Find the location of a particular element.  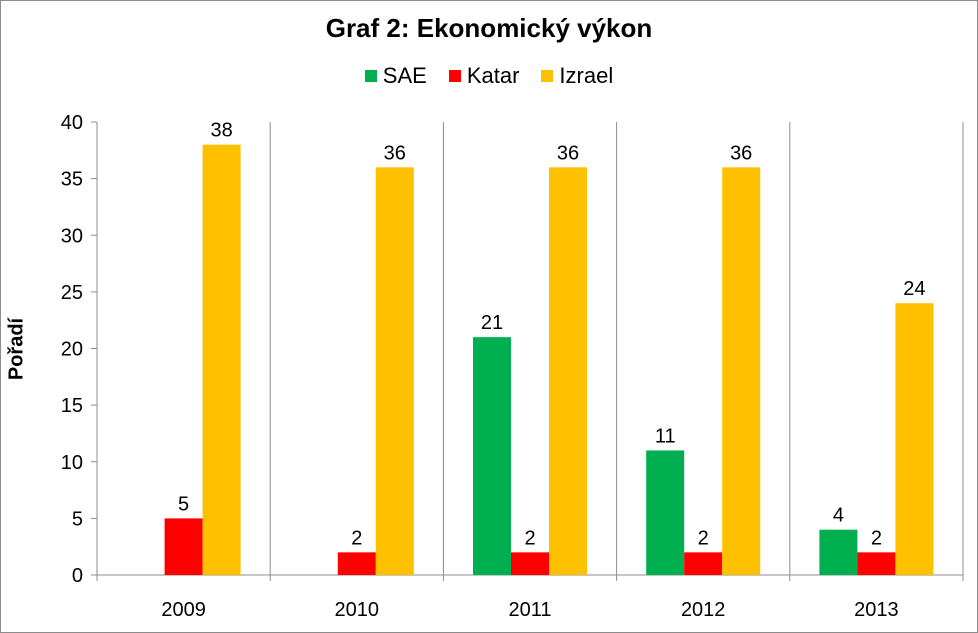

bar-izrael-2011 is located at coordinates (568, 371).